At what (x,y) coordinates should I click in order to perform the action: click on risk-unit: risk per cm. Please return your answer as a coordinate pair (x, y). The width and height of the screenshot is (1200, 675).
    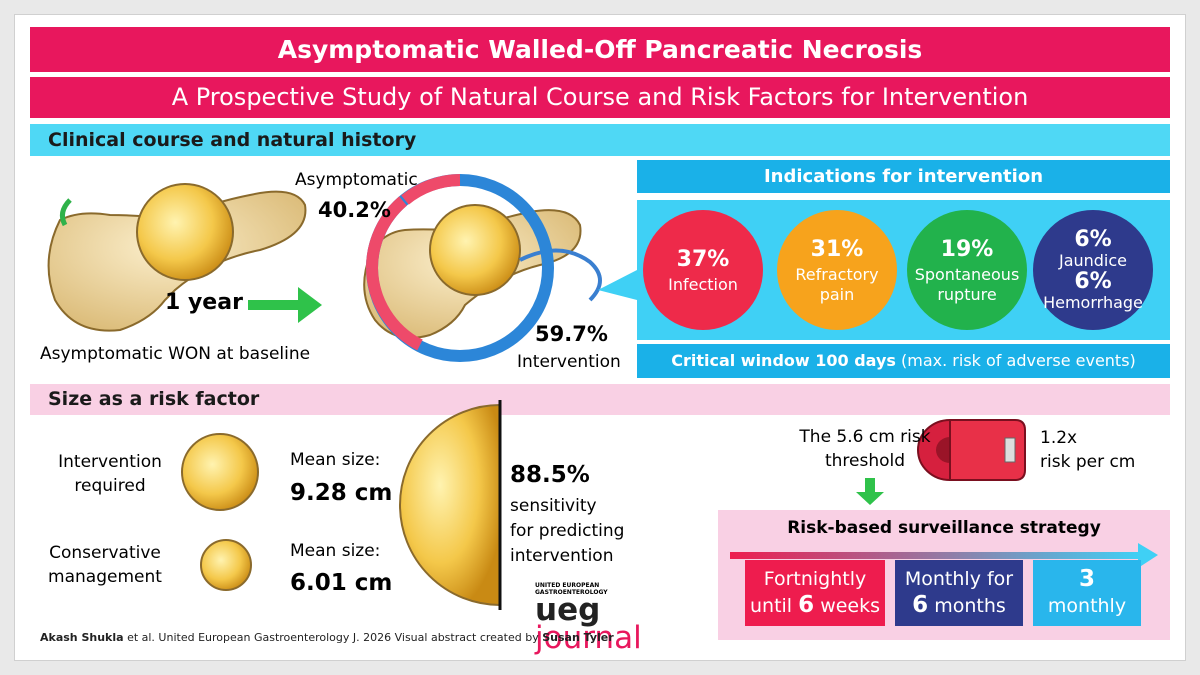
    Looking at the image, I should click on (1088, 462).